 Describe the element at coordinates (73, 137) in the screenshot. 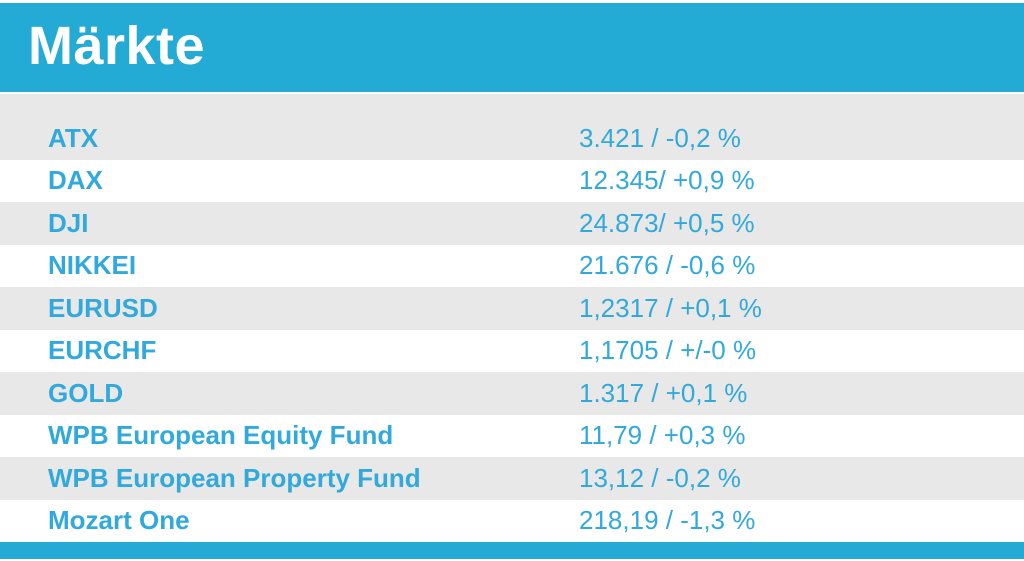

I see `market-instrument-label: ATX` at that location.